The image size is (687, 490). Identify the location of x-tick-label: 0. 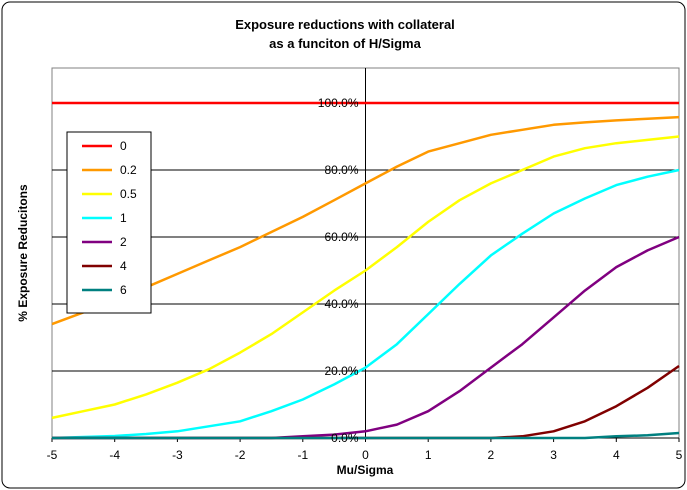
(365, 455).